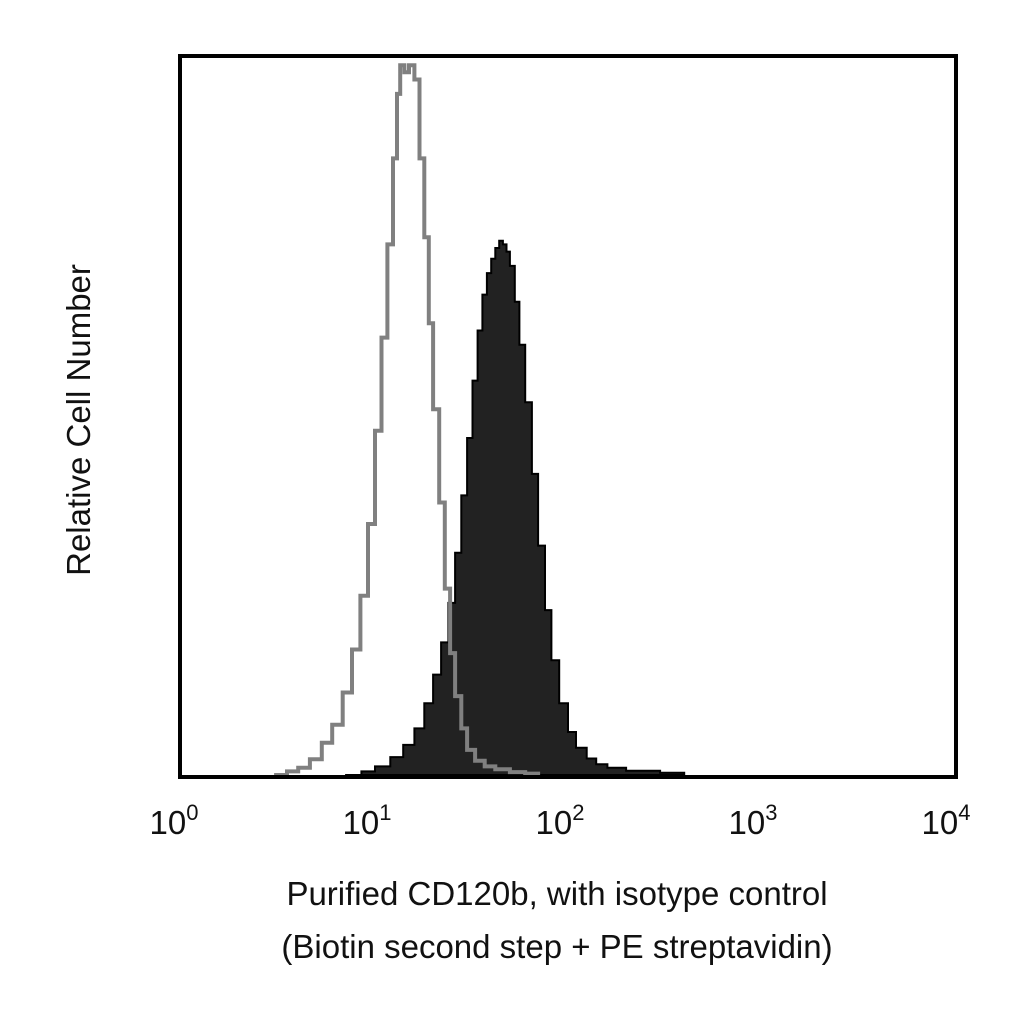 The height and width of the screenshot is (1024, 1024). Describe the element at coordinates (385, 812) in the screenshot. I see `x-tick-exponent: 1` at that location.